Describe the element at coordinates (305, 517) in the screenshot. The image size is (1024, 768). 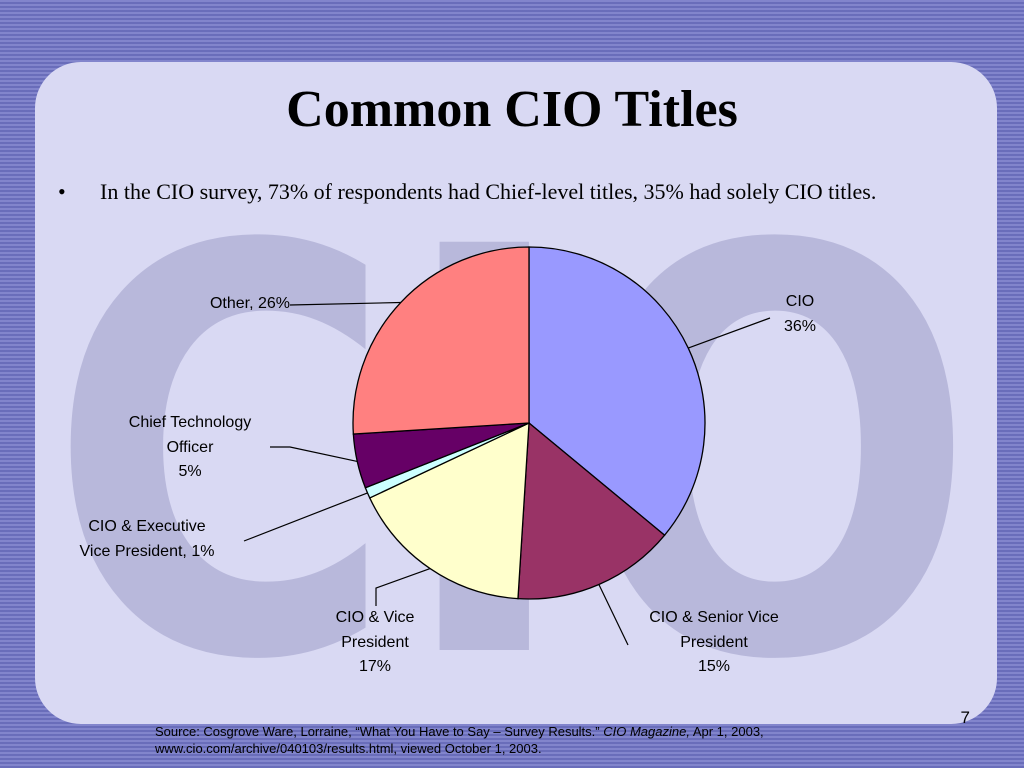
I see `leader-line-cio-executive-vice-president` at that location.